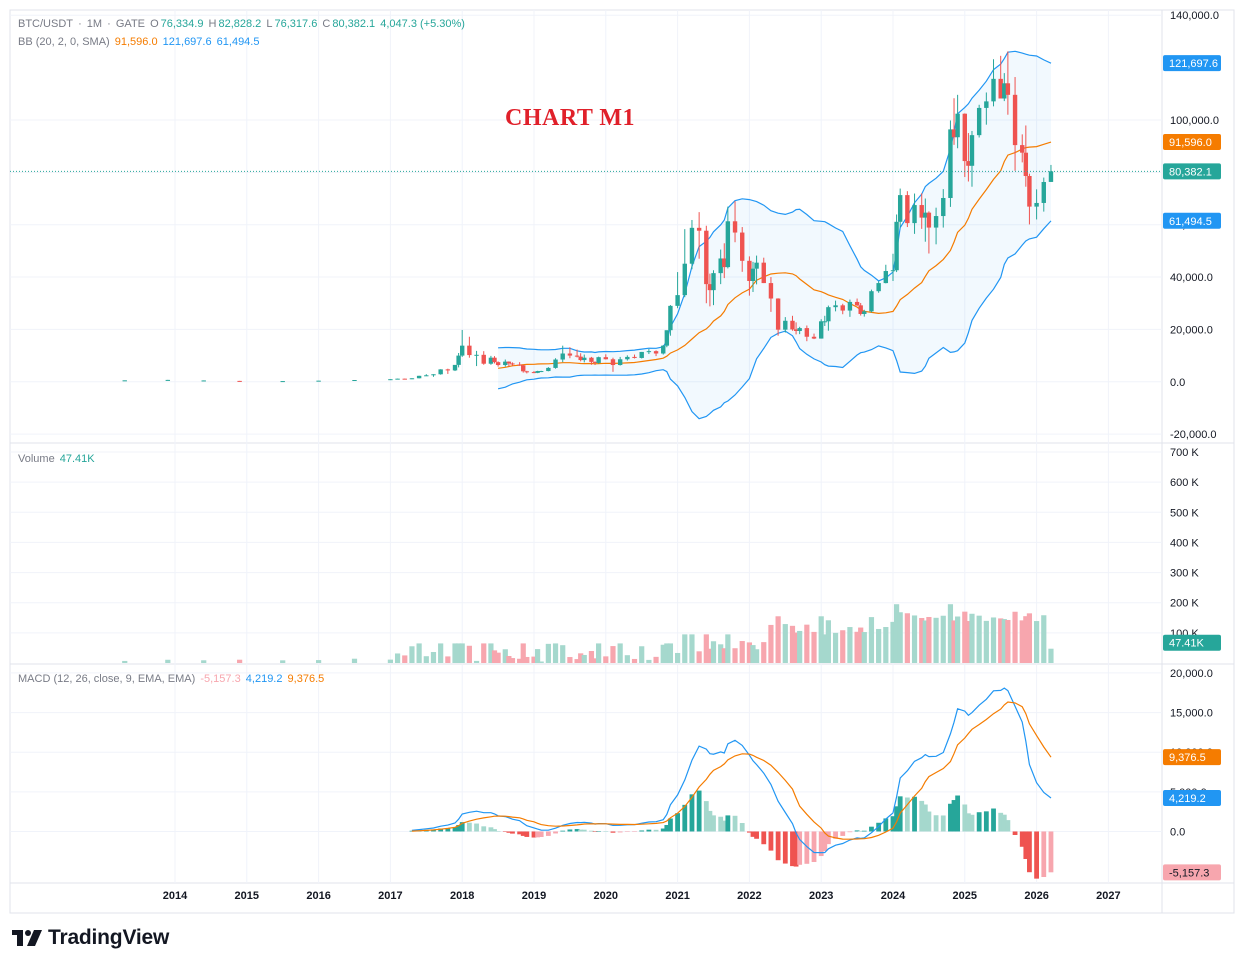 Image resolution: width=1244 pixels, height=969 pixels. Describe the element at coordinates (1187, 799) in the screenshot. I see `macd-axis-tag-text: 4,219.2` at that location.